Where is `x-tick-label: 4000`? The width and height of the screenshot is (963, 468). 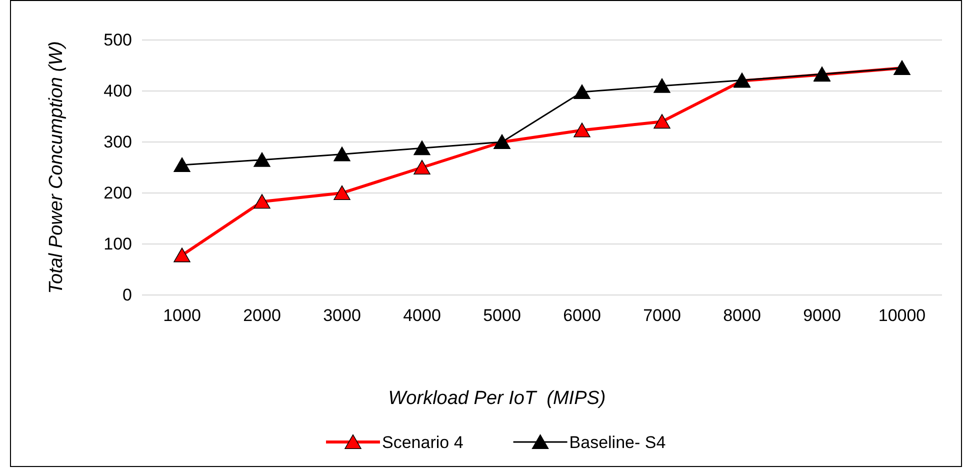 x-tick-label: 4000 is located at coordinates (422, 316).